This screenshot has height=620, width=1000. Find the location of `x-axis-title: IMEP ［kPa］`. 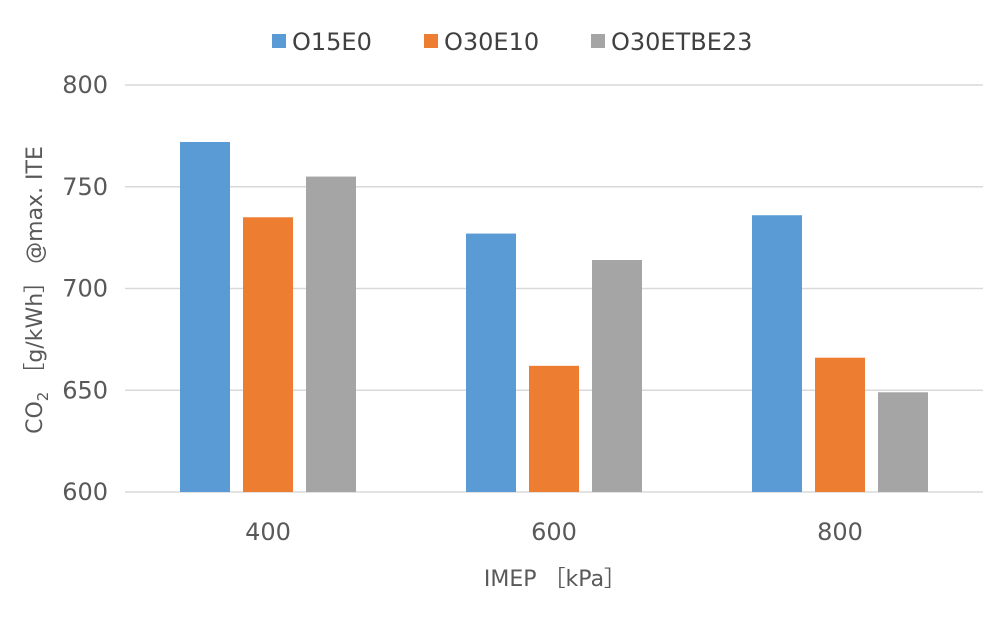

x-axis-title: IMEP ［kPa］ is located at coordinates (555, 579).